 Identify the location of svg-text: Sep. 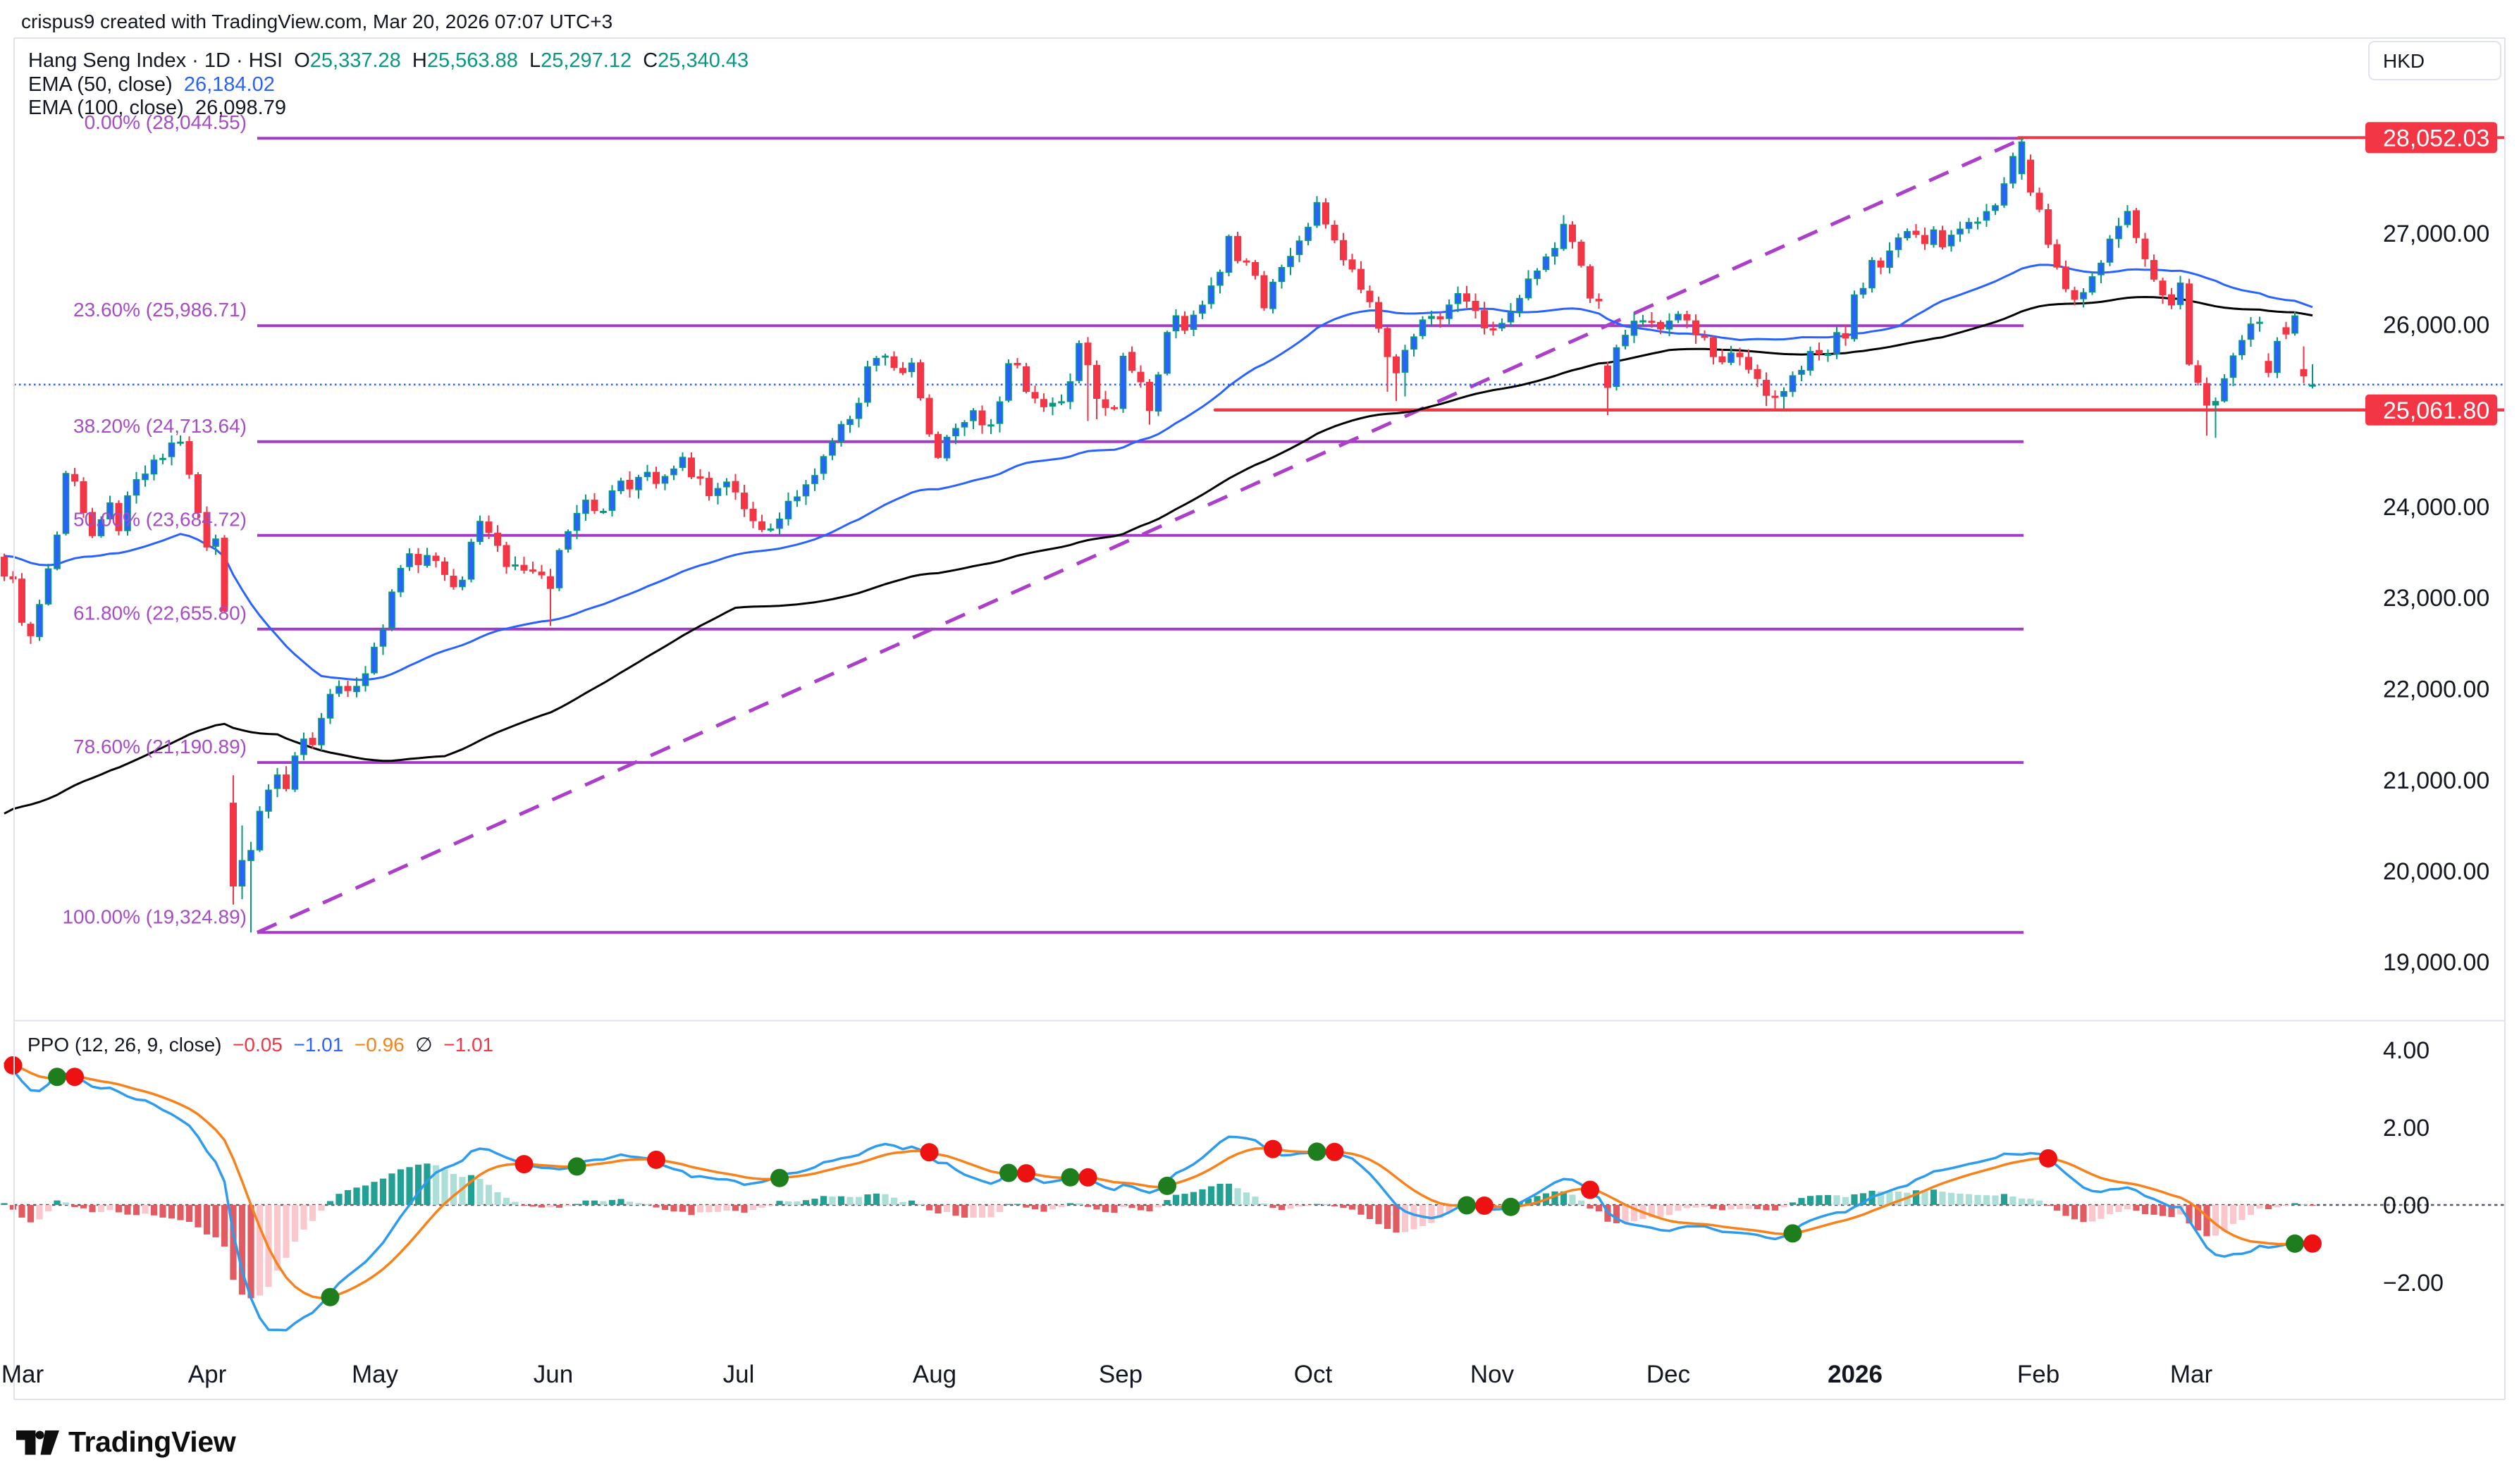
(1121, 1374).